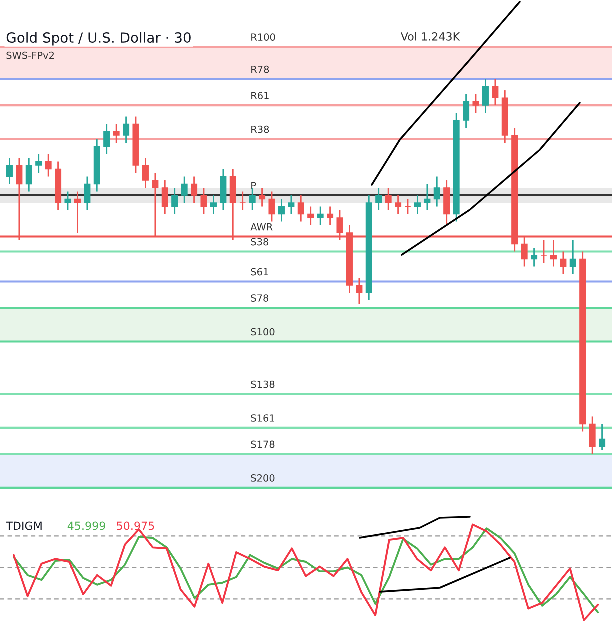 This screenshot has width=612, height=625. Describe the element at coordinates (260, 298) in the screenshot. I see `ref-line-label: S78` at that location.